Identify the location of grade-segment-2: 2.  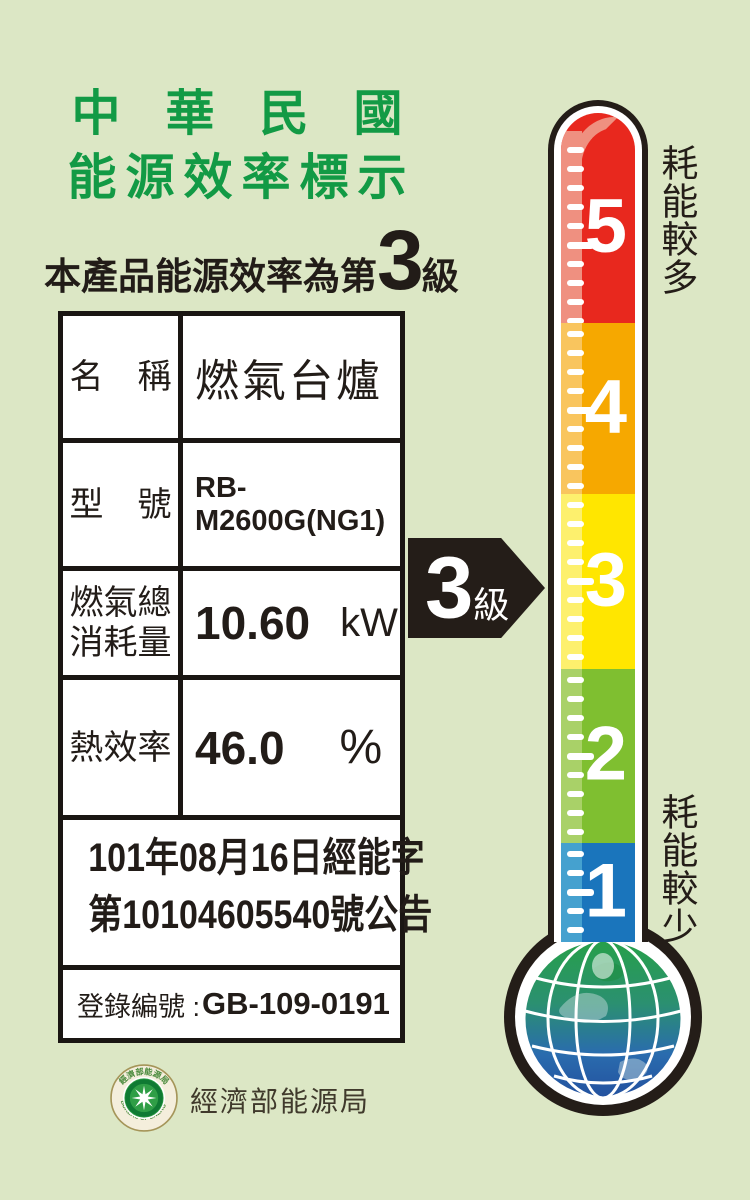
(598, 756).